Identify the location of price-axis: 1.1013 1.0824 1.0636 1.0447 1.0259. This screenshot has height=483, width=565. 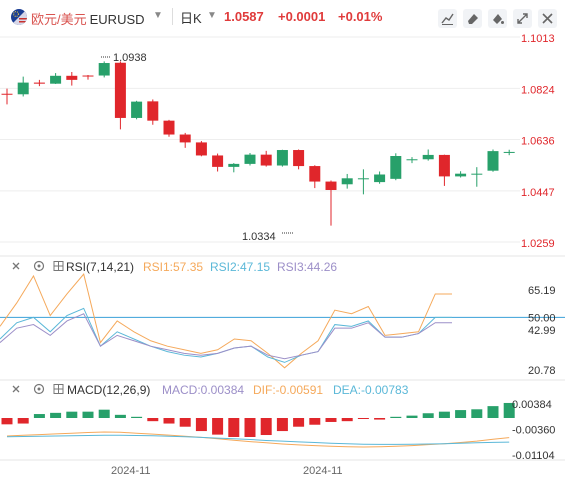
(538, 141).